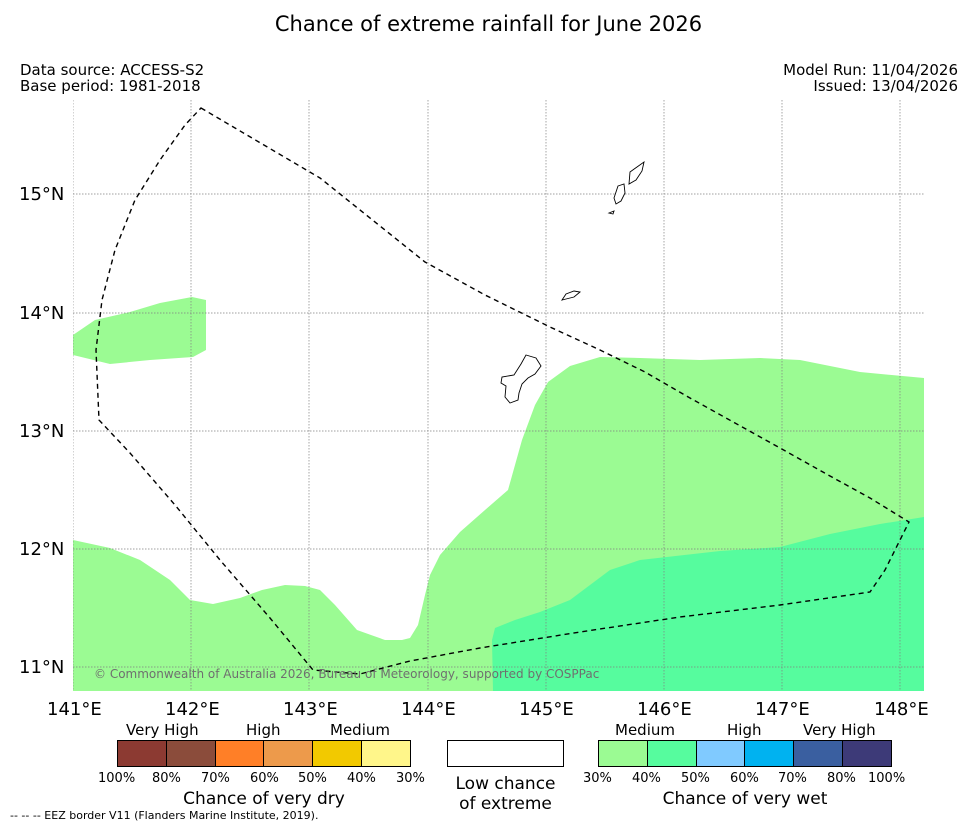 This screenshot has height=827, width=977. I want to click on dry-heading-high: High, so click(263, 730).